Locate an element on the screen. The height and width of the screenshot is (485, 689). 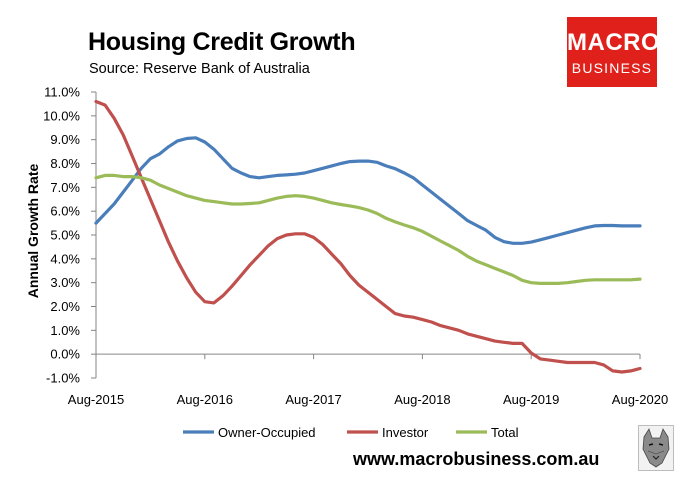
wolf-mascot-icon is located at coordinates (656, 448).